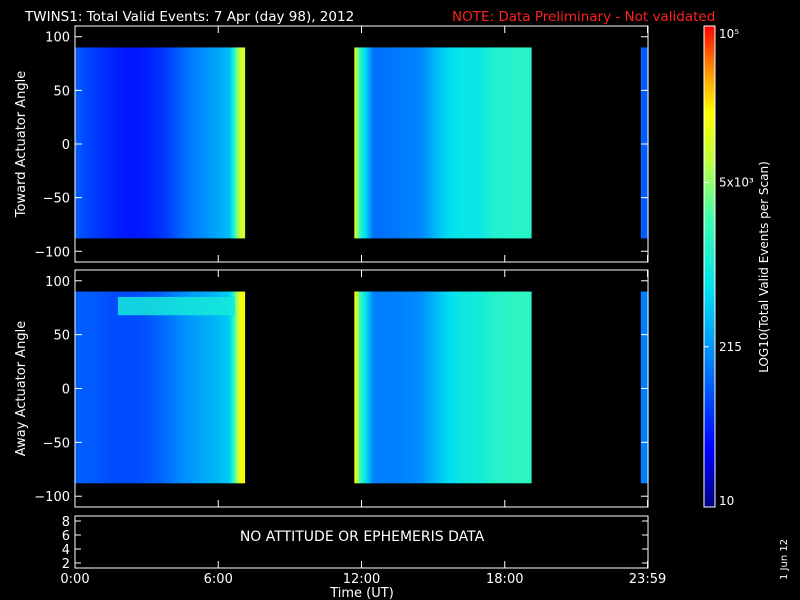  I want to click on y-tick-label: 100, so click(57, 38).